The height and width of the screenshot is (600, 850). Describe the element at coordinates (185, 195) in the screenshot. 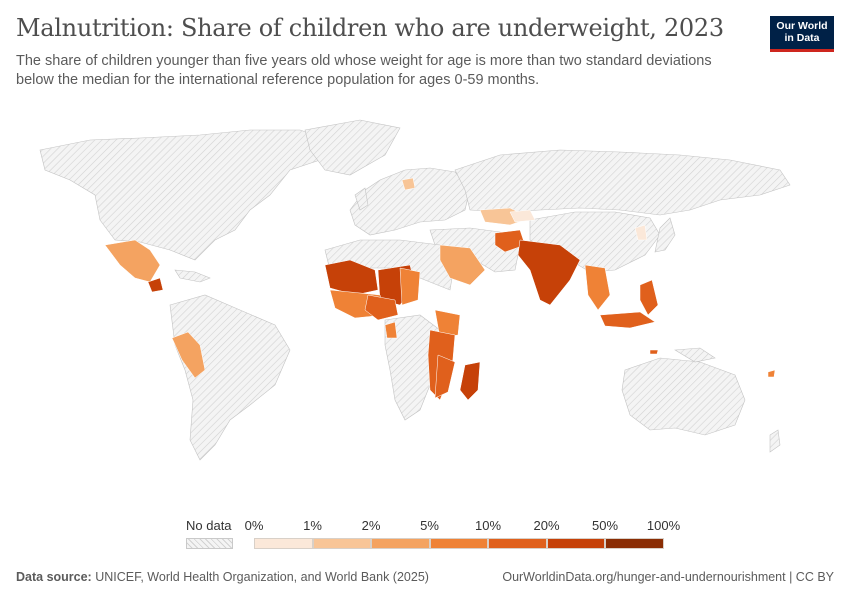

I see `region-north-america` at that location.